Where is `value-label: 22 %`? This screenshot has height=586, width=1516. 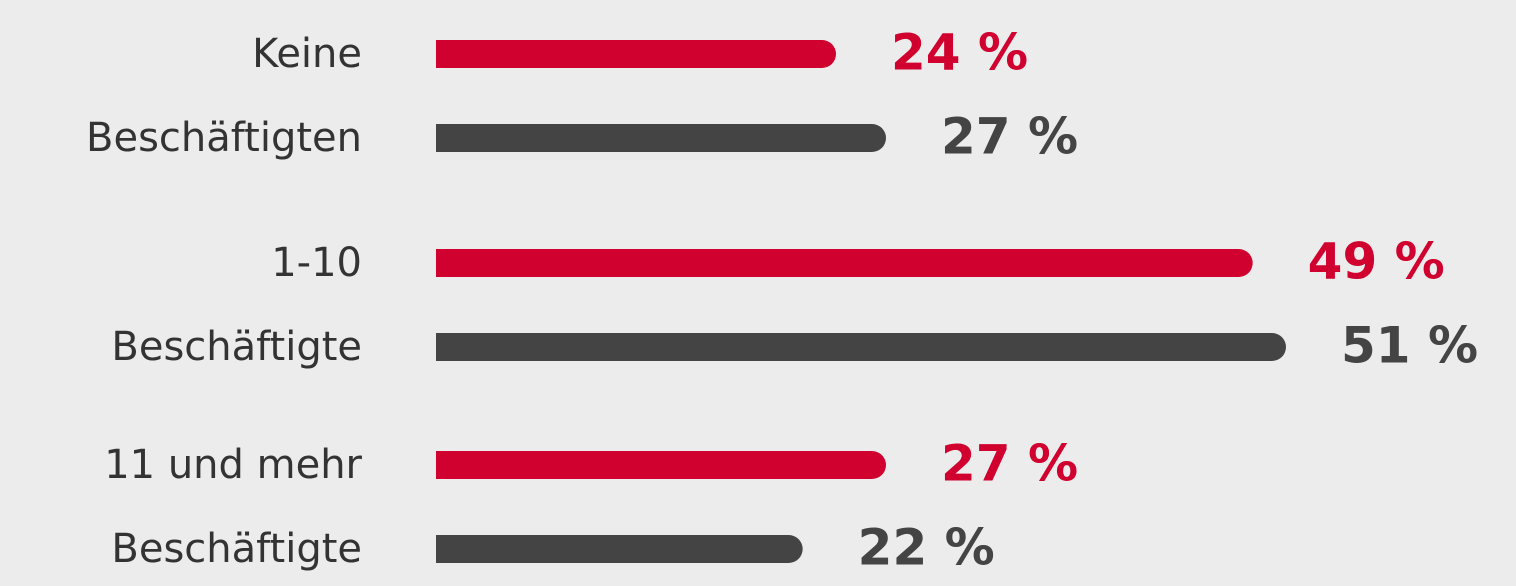
value-label: 22 % is located at coordinates (926, 548).